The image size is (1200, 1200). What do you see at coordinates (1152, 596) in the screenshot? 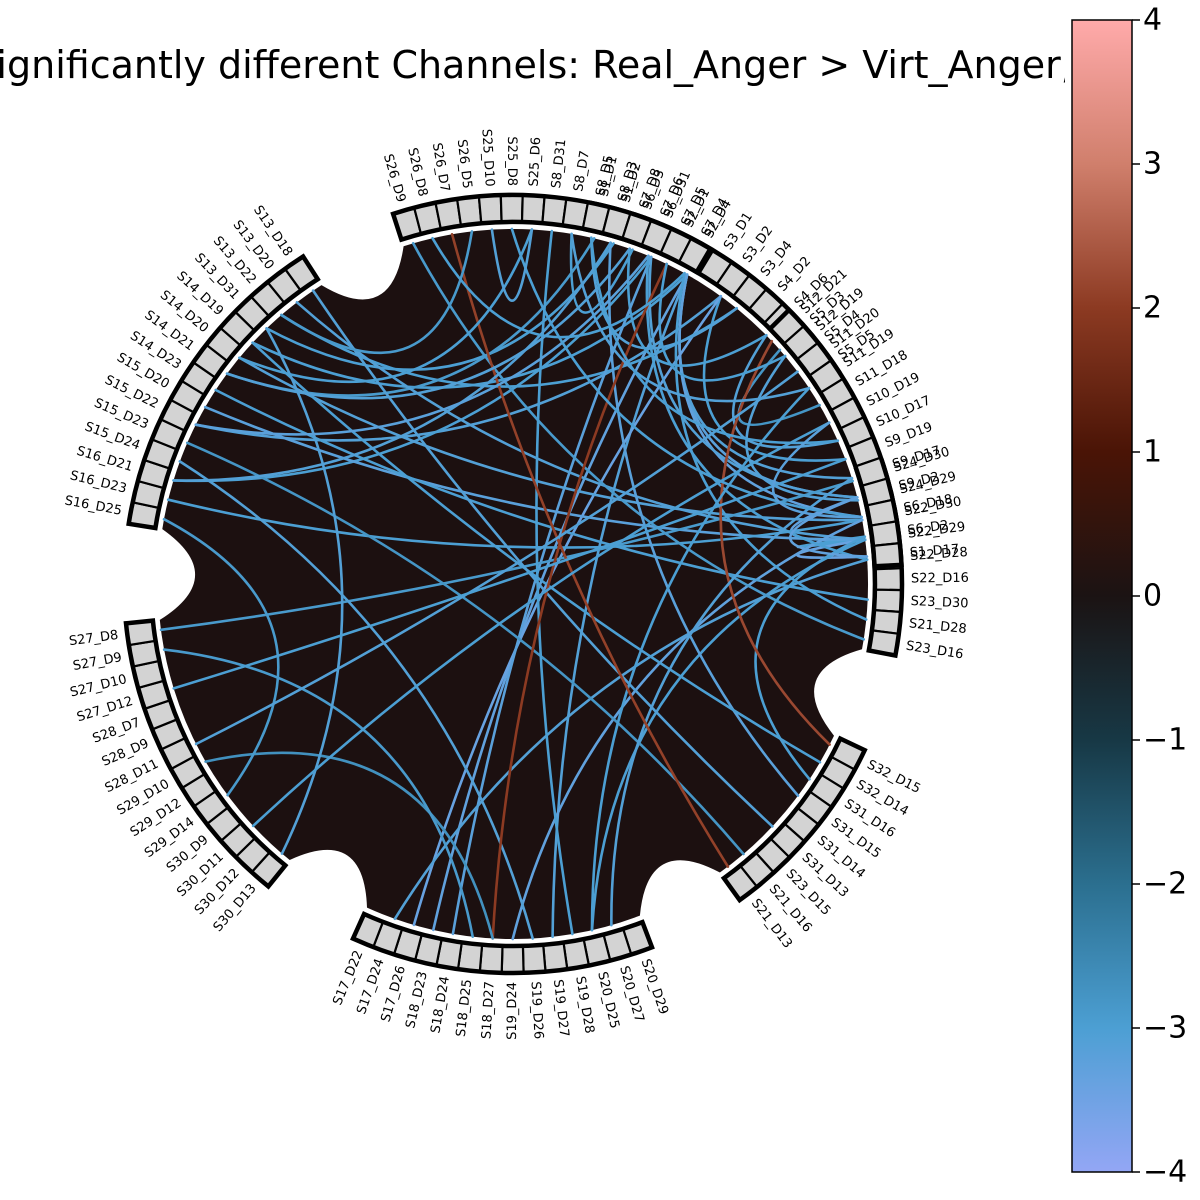
I see `colorbar-tick-label: 0` at bounding box center [1152, 596].